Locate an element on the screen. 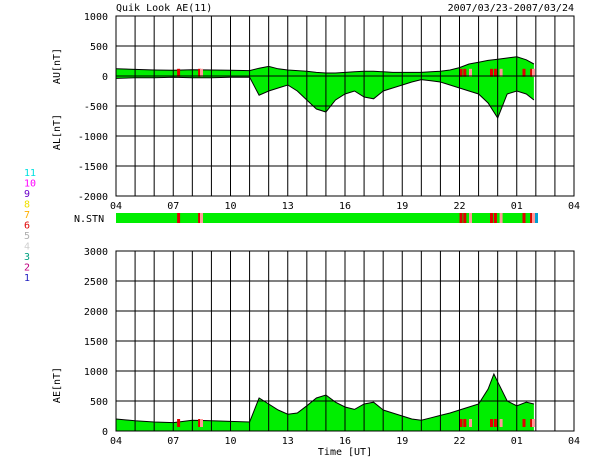  ae-xtick-label: 16 is located at coordinates (345, 441).